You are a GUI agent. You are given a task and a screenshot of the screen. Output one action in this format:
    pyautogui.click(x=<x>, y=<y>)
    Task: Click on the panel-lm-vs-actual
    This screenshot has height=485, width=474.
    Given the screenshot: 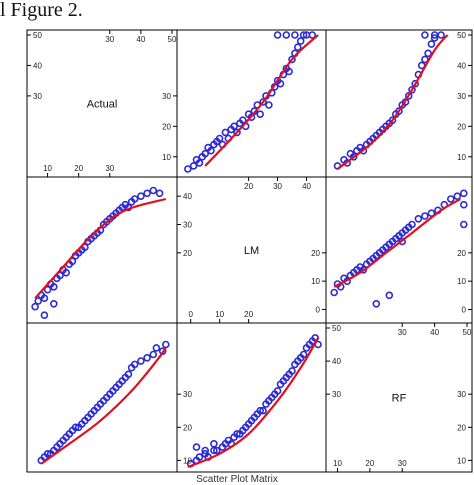 What is the action you would take?
    pyautogui.click(x=99, y=253)
    